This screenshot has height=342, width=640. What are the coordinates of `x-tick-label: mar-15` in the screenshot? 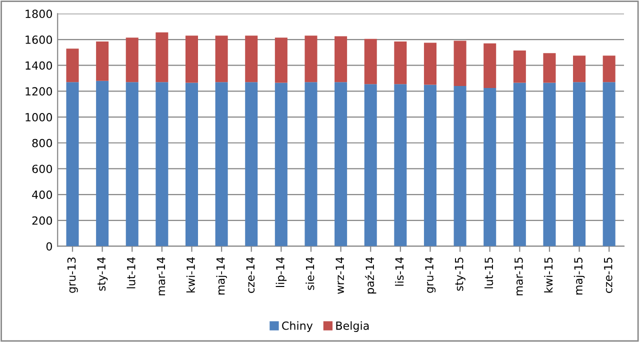 It's located at (518, 277).